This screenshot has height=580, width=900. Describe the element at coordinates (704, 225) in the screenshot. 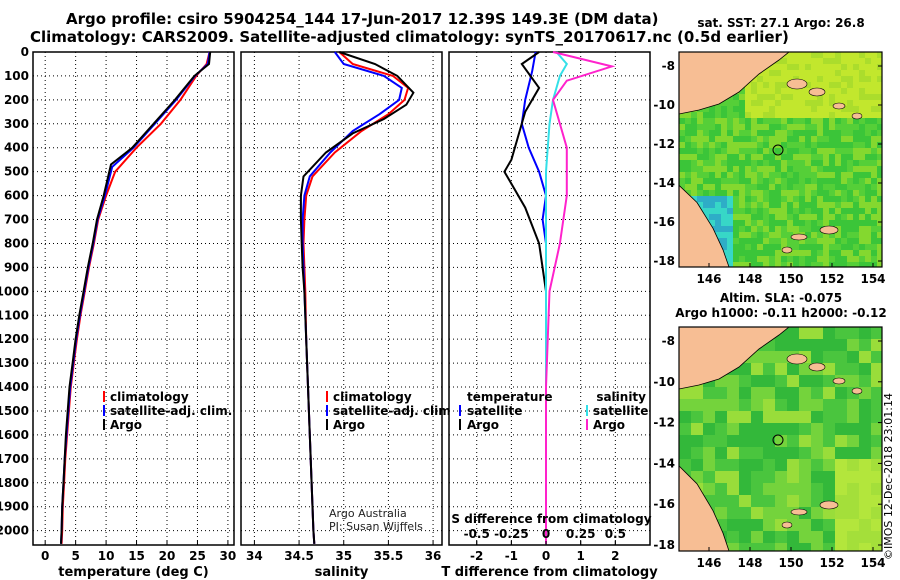

I see `land-mass` at that location.